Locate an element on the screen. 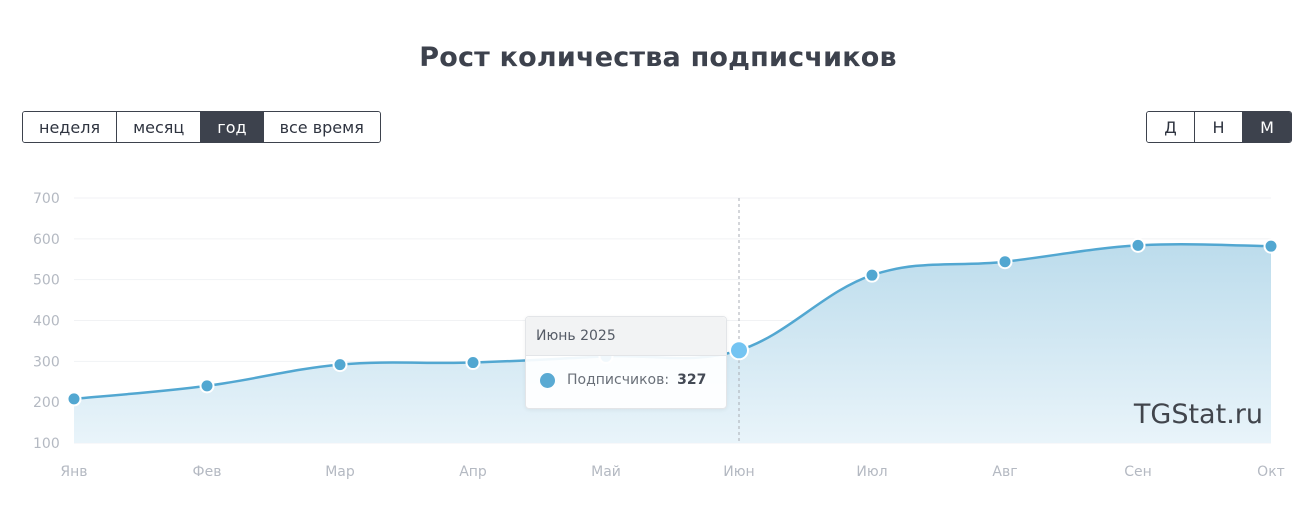 This screenshot has width=1316, height=518. tooltip-series-label: Подписчиков: is located at coordinates (618, 380).